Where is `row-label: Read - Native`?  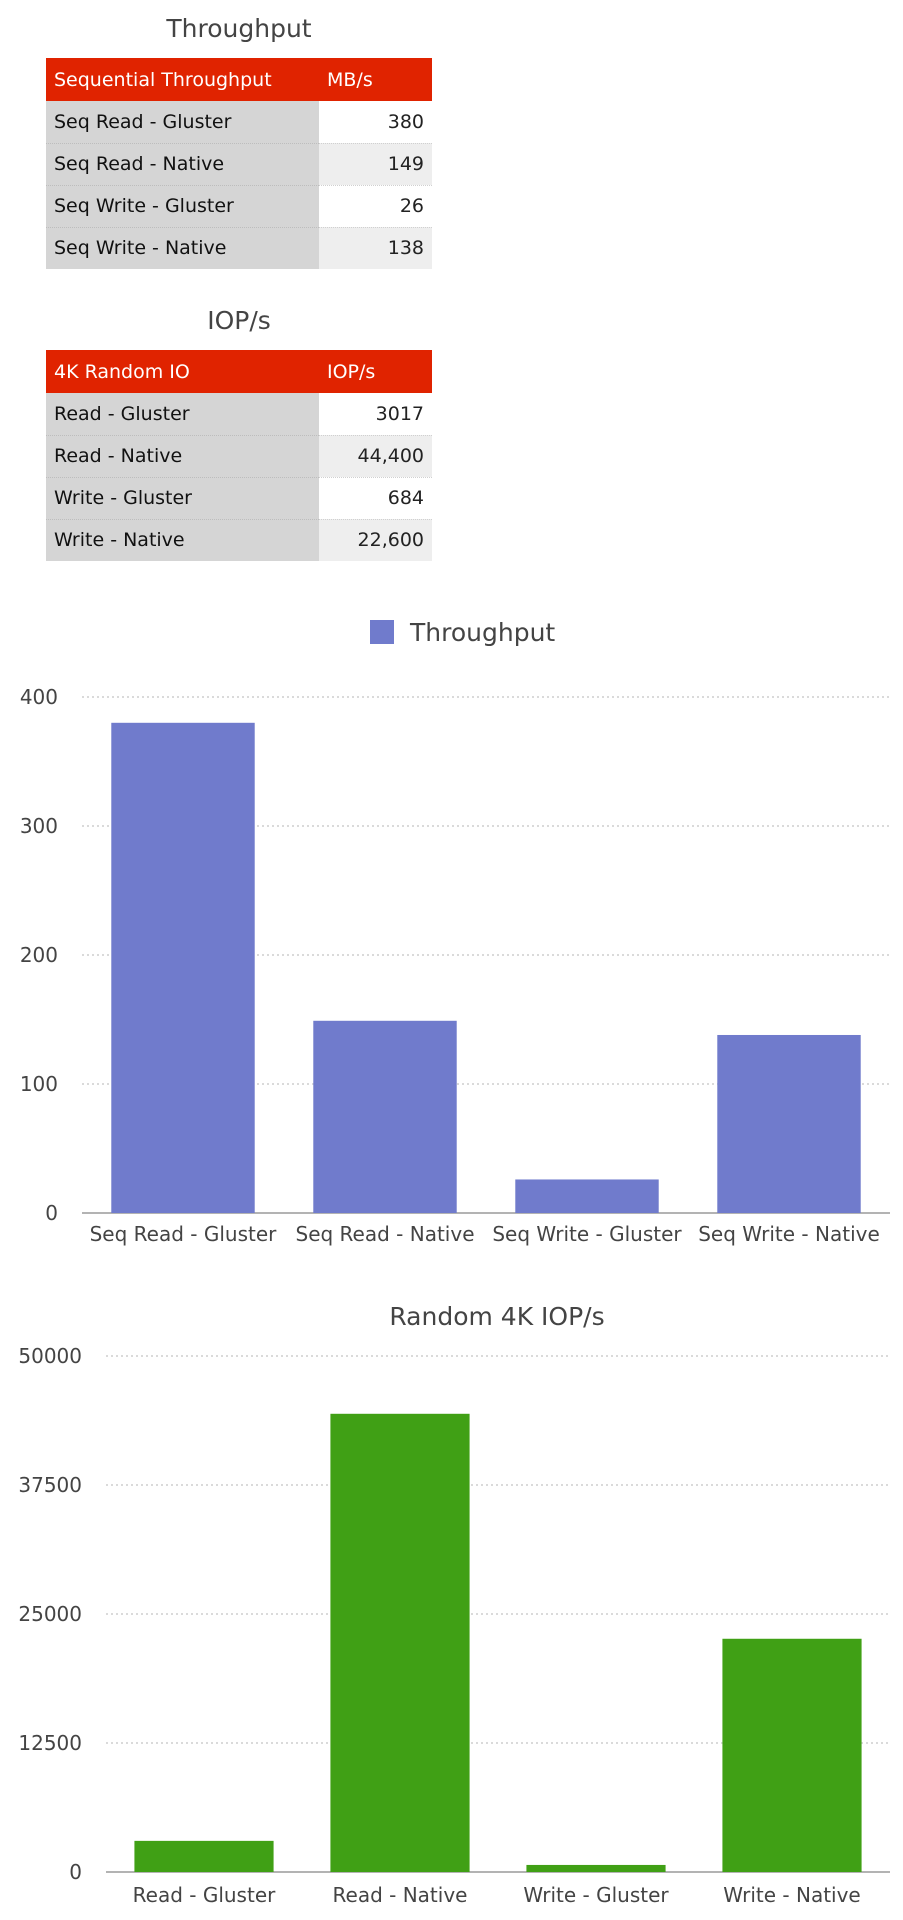
row-label: Read - Native is located at coordinates (182, 456).